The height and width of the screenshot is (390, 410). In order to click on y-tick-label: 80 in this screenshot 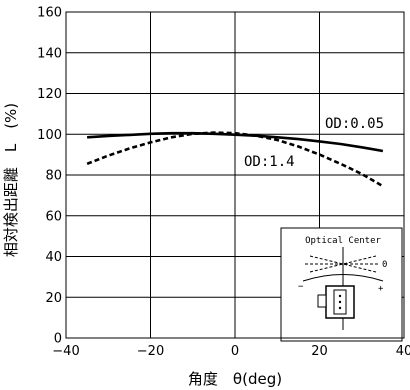, I will do `click(53, 176)`.